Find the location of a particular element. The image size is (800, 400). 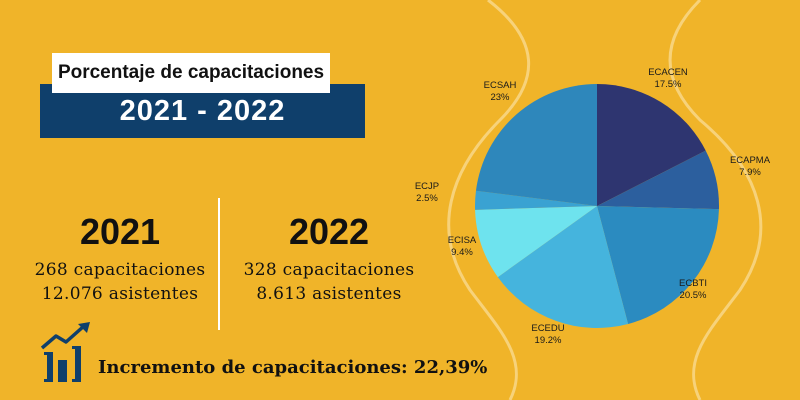

years-banner: 2021 - 2022 is located at coordinates (202, 111).